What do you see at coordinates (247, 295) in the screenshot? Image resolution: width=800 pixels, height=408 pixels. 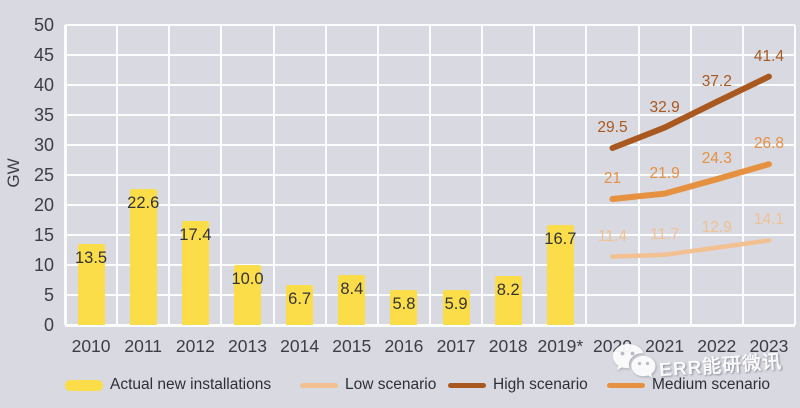 I see `bar-2013` at bounding box center [247, 295].